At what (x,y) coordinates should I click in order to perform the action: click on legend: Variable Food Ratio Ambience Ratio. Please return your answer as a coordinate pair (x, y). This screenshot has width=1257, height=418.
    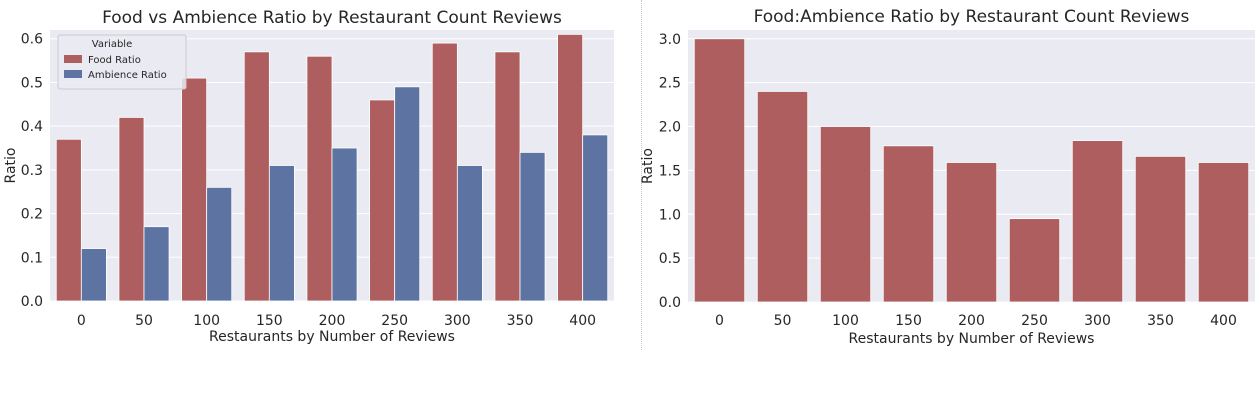
    Looking at the image, I should click on (122, 62).